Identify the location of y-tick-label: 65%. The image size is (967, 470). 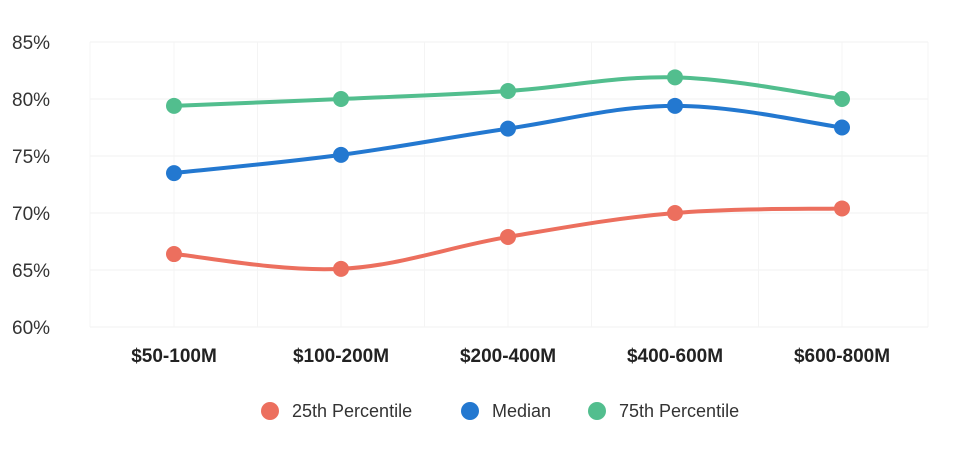
(31, 271).